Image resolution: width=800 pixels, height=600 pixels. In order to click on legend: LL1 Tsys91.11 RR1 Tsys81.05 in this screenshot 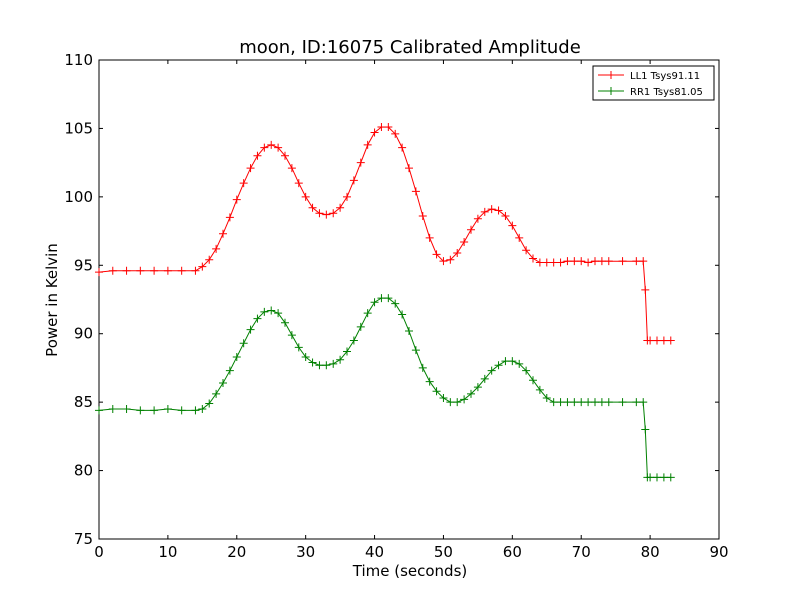, I will do `click(653, 83)`.